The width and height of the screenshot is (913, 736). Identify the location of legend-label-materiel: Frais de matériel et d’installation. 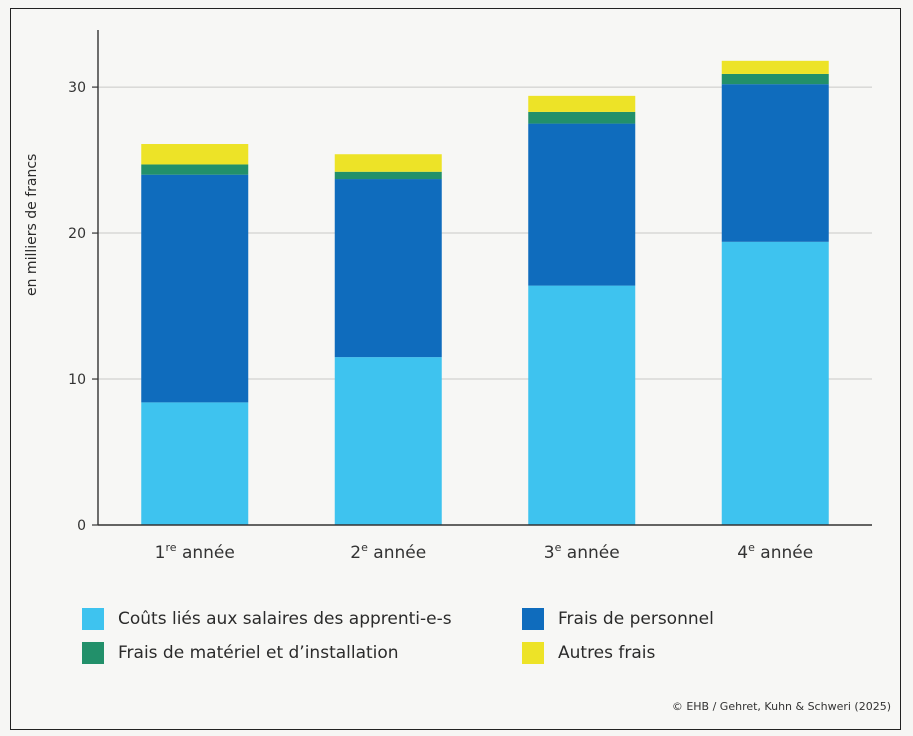
(258, 653).